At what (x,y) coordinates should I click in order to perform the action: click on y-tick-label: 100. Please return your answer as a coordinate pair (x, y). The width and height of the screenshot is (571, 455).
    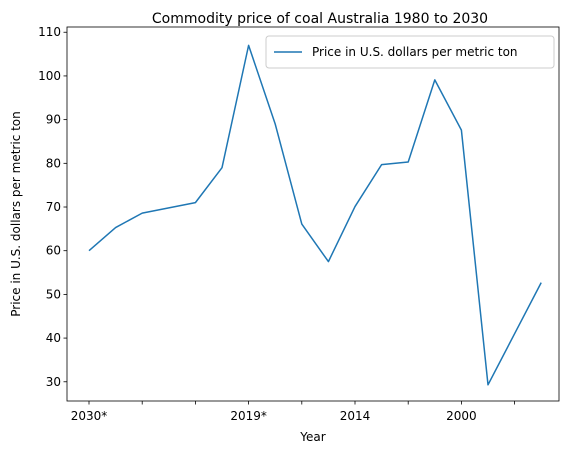
    Looking at the image, I should click on (49, 76).